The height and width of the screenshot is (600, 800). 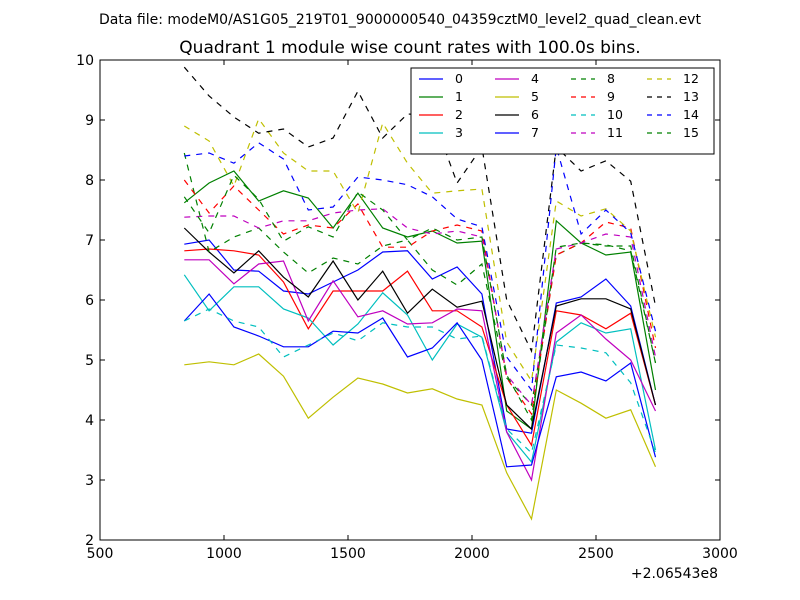 What do you see at coordinates (535, 96) in the screenshot?
I see `legend-label-5: 5` at bounding box center [535, 96].